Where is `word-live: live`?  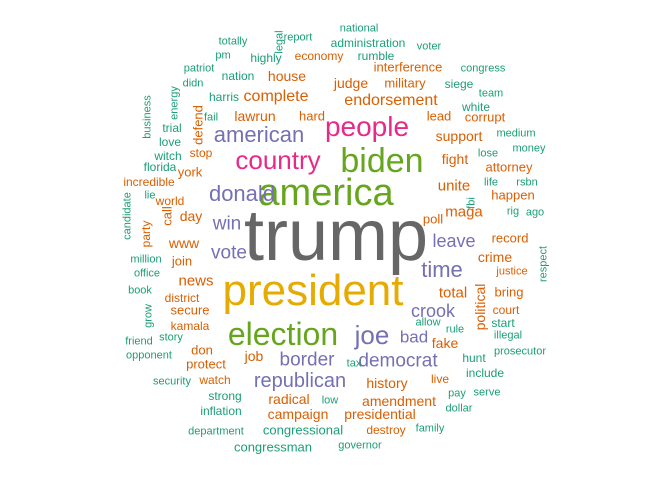 word-live: live is located at coordinates (440, 379).